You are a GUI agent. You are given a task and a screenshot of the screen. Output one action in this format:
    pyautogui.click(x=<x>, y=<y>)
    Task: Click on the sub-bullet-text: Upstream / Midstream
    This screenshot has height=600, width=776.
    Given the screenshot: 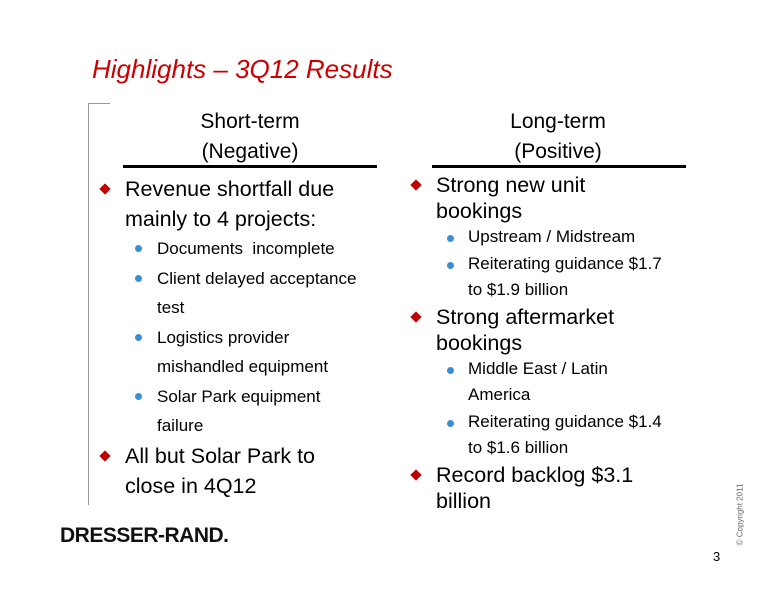 What is the action you would take?
    pyautogui.click(x=552, y=236)
    